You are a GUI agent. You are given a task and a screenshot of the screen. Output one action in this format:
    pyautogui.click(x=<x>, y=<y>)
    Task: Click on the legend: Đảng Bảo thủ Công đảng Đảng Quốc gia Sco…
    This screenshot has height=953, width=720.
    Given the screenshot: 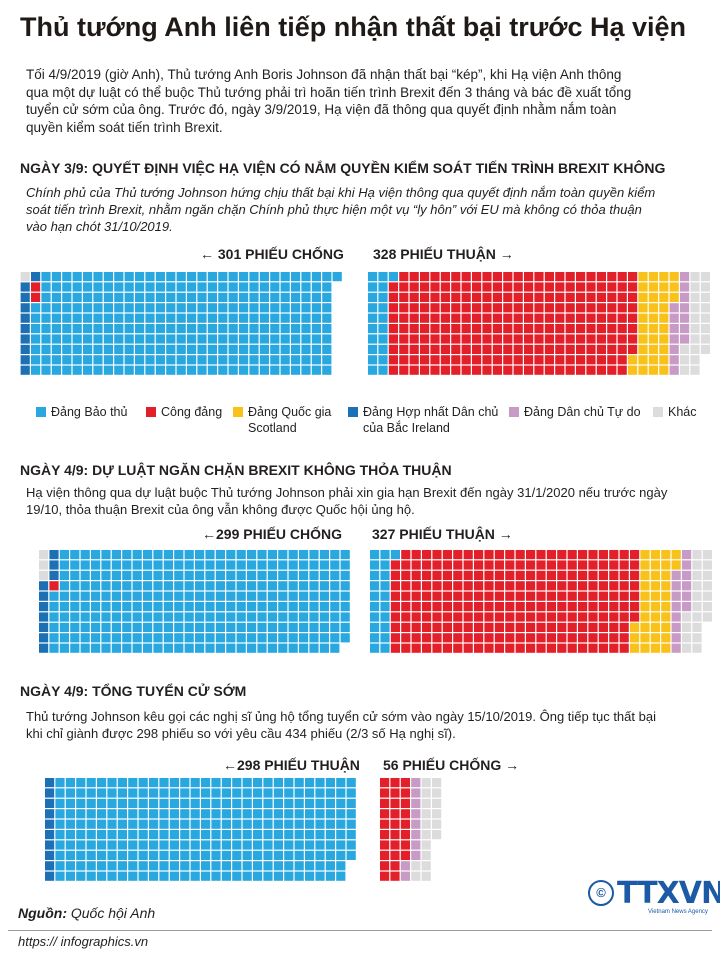 What is the action you would take?
    pyautogui.click(x=376, y=422)
    